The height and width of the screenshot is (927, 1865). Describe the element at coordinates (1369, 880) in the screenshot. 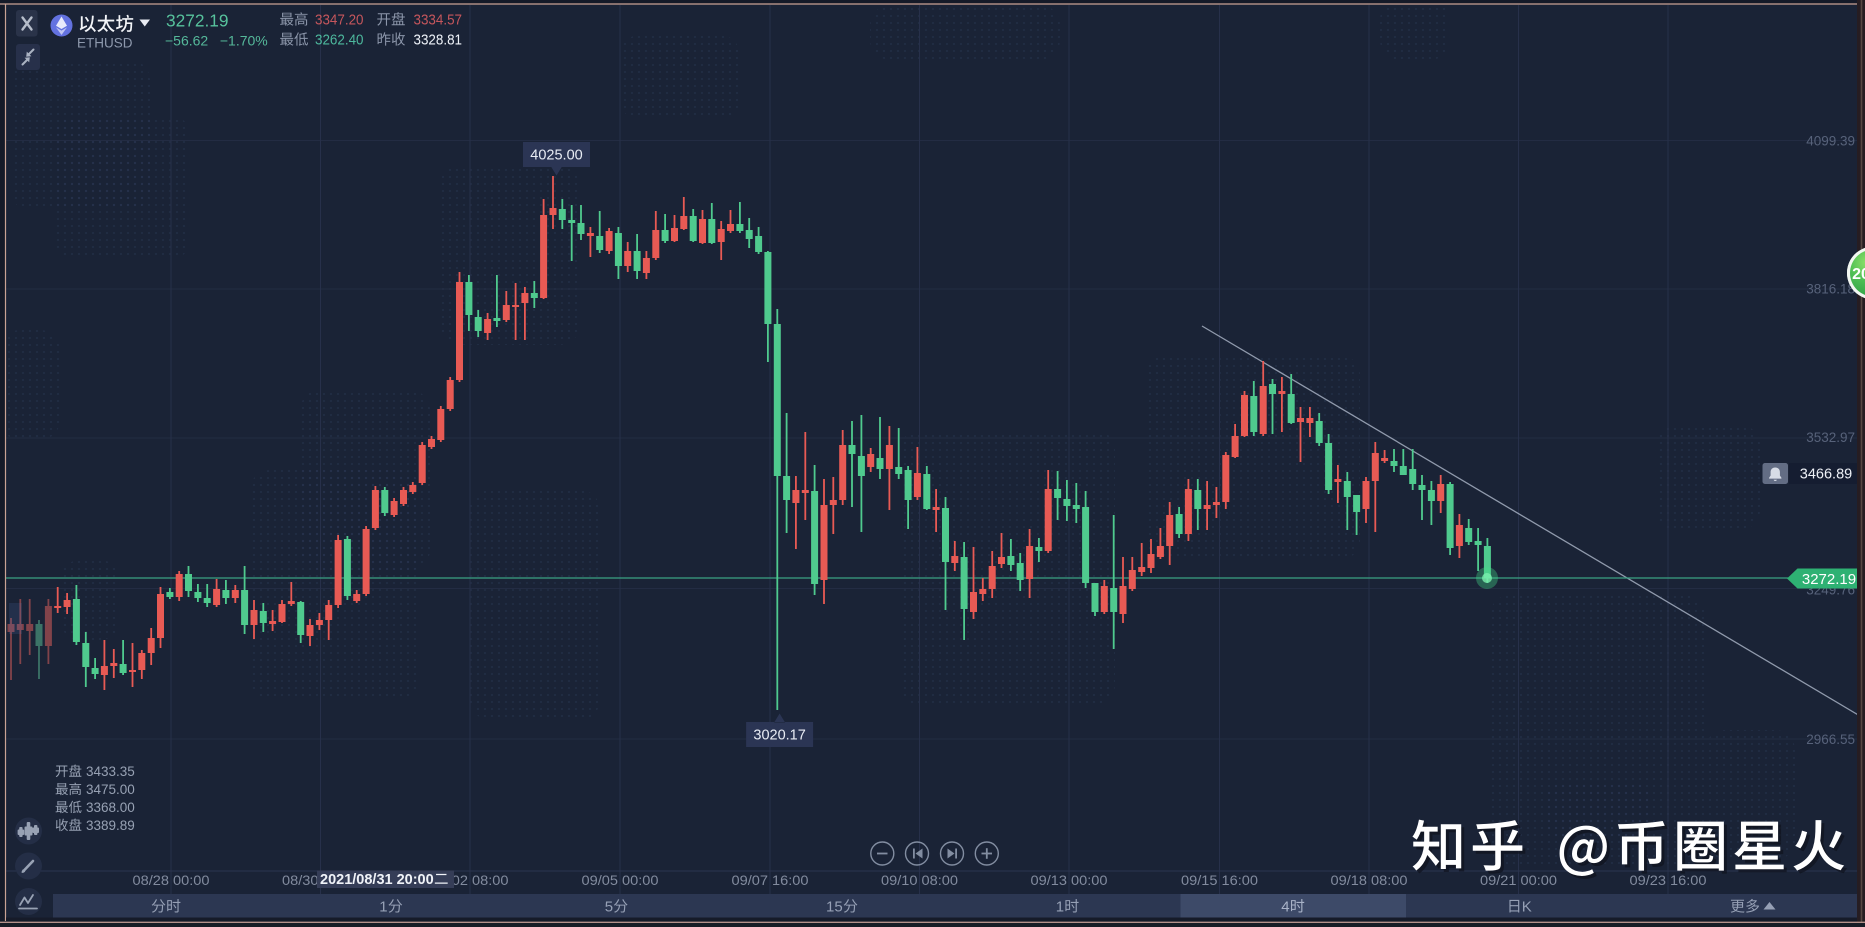

I see `svg-text: 09/18 08:00` at that location.